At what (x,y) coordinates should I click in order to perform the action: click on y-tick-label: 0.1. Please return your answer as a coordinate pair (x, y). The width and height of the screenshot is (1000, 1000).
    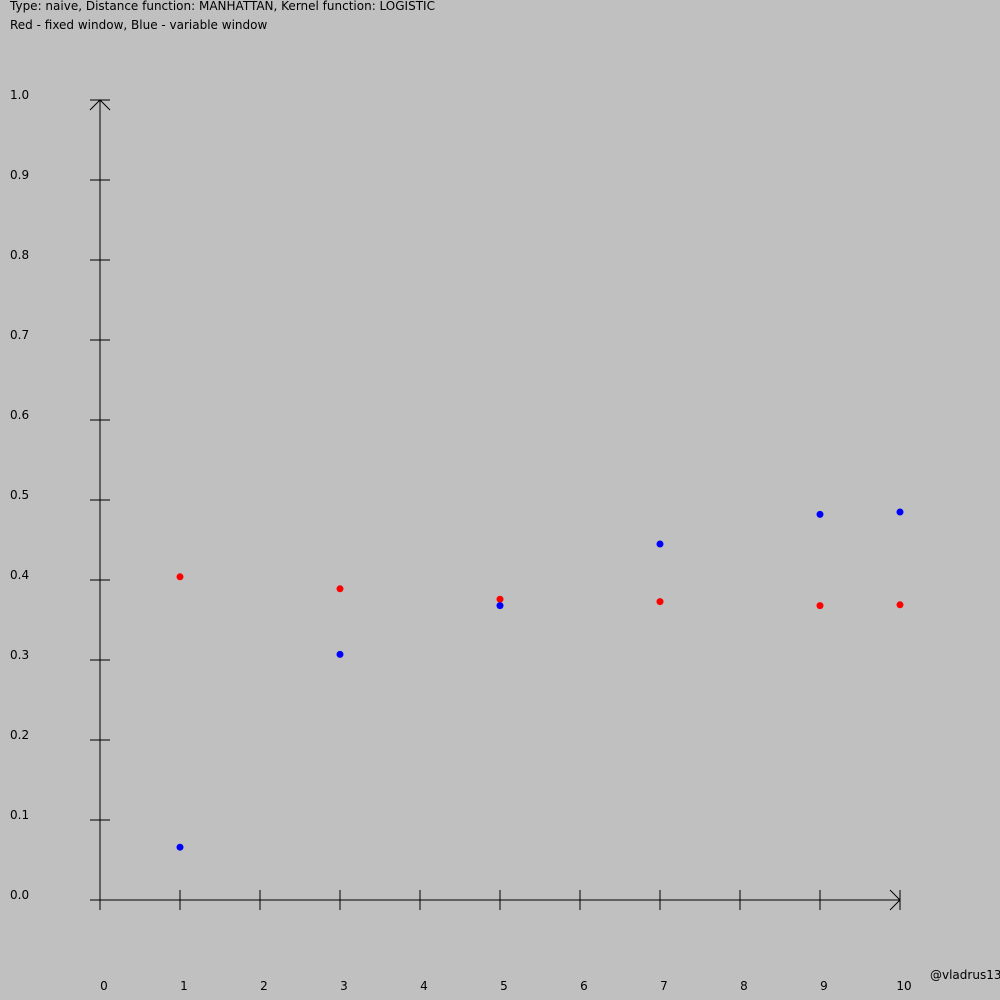
    Looking at the image, I should click on (19, 815).